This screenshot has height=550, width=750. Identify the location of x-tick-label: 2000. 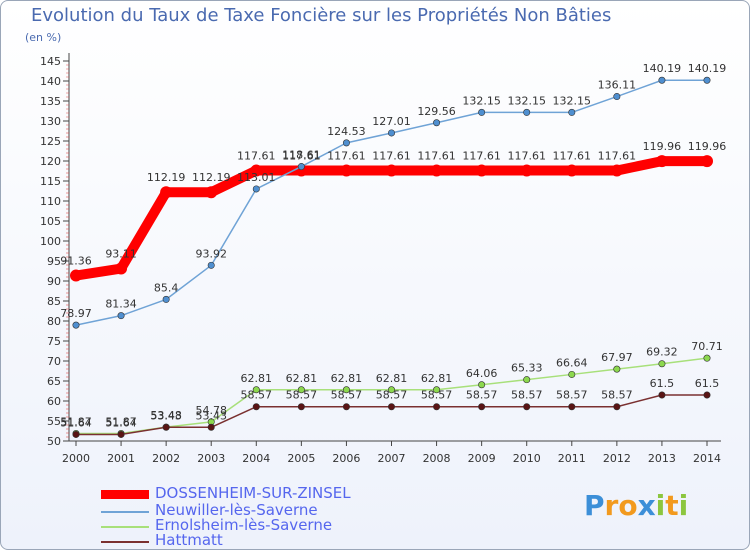
(76, 458).